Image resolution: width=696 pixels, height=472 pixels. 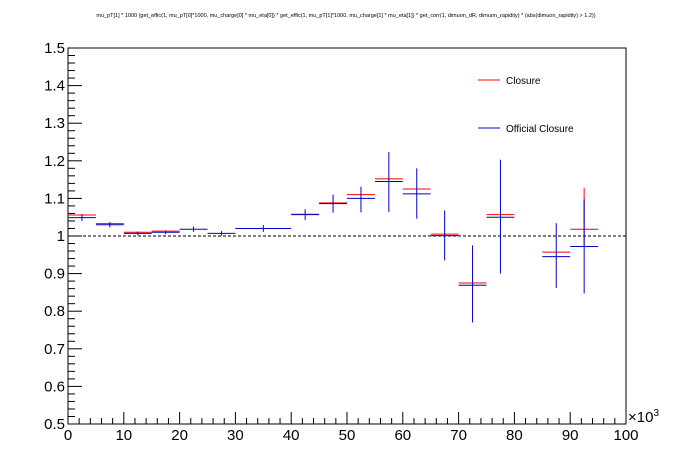 I want to click on x-tick-label: 30, so click(x=235, y=435).